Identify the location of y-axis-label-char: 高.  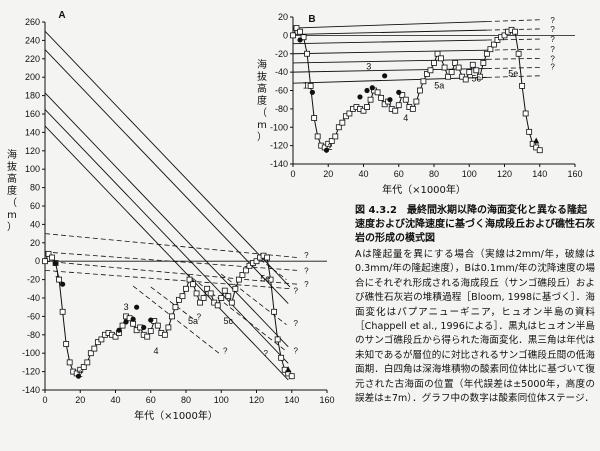
(12, 178).